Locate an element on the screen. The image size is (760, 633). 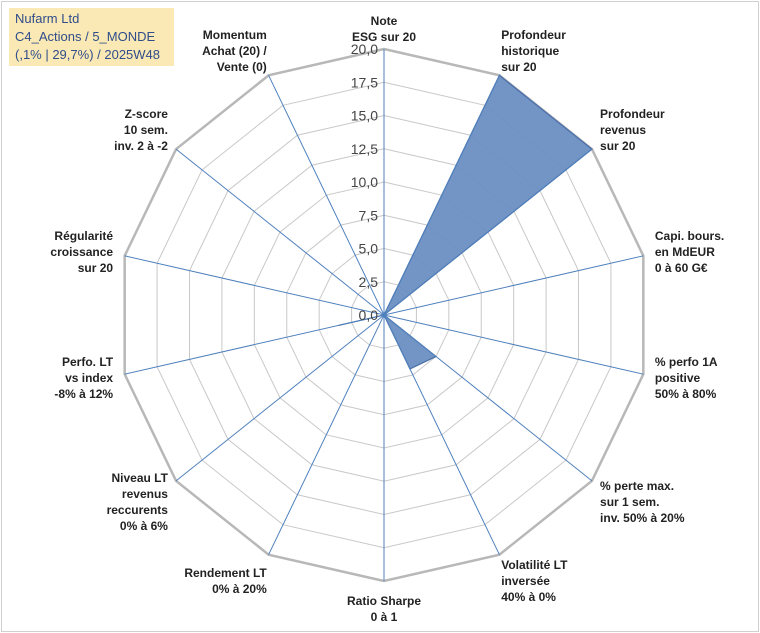
portfolio-name: C4_Actions / 5_MONDE is located at coordinates (85, 36).